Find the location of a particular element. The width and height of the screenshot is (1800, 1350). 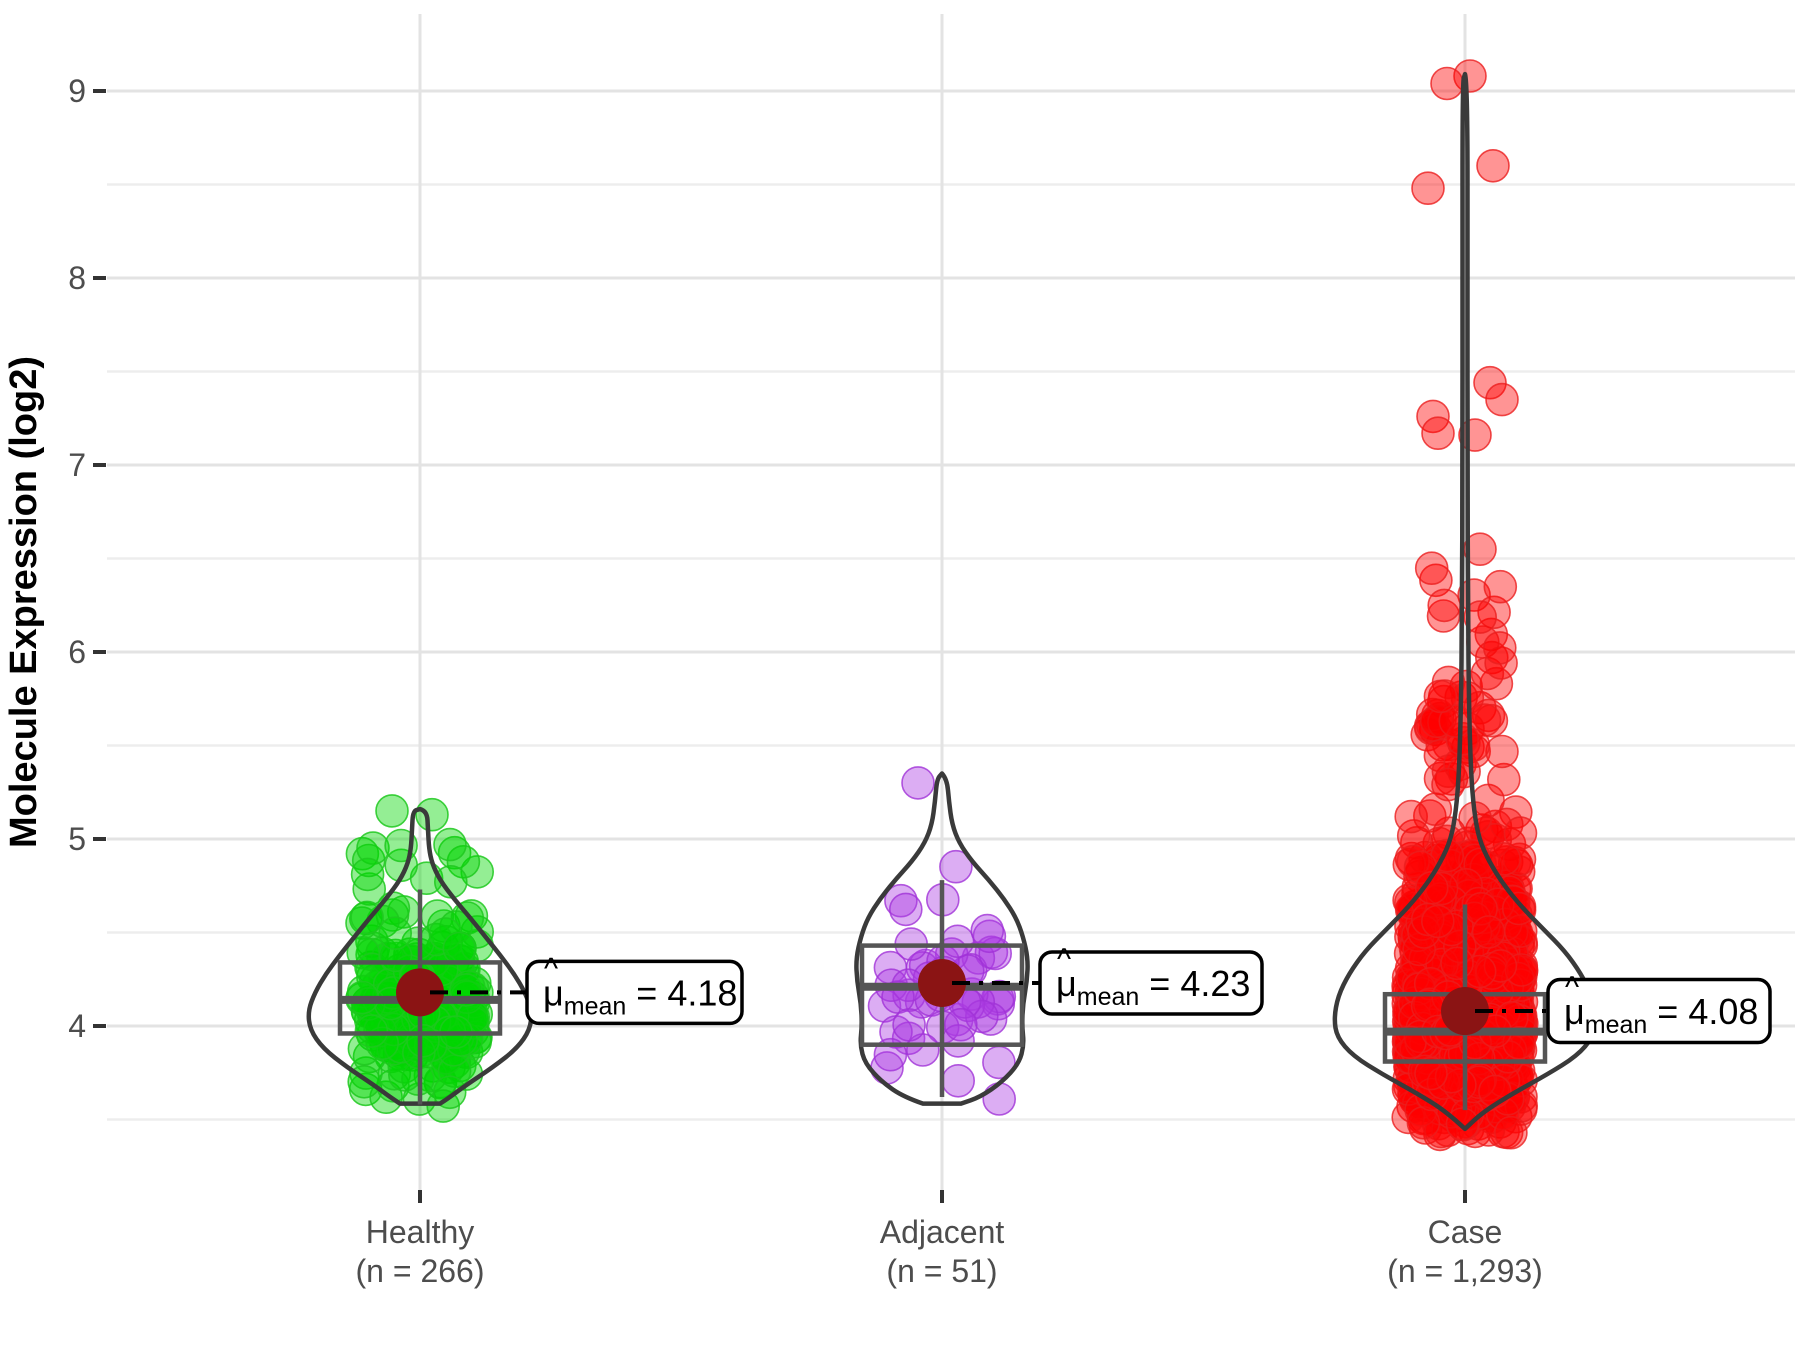

x-category-sublabel: (n = 1,293) is located at coordinates (1465, 1271).